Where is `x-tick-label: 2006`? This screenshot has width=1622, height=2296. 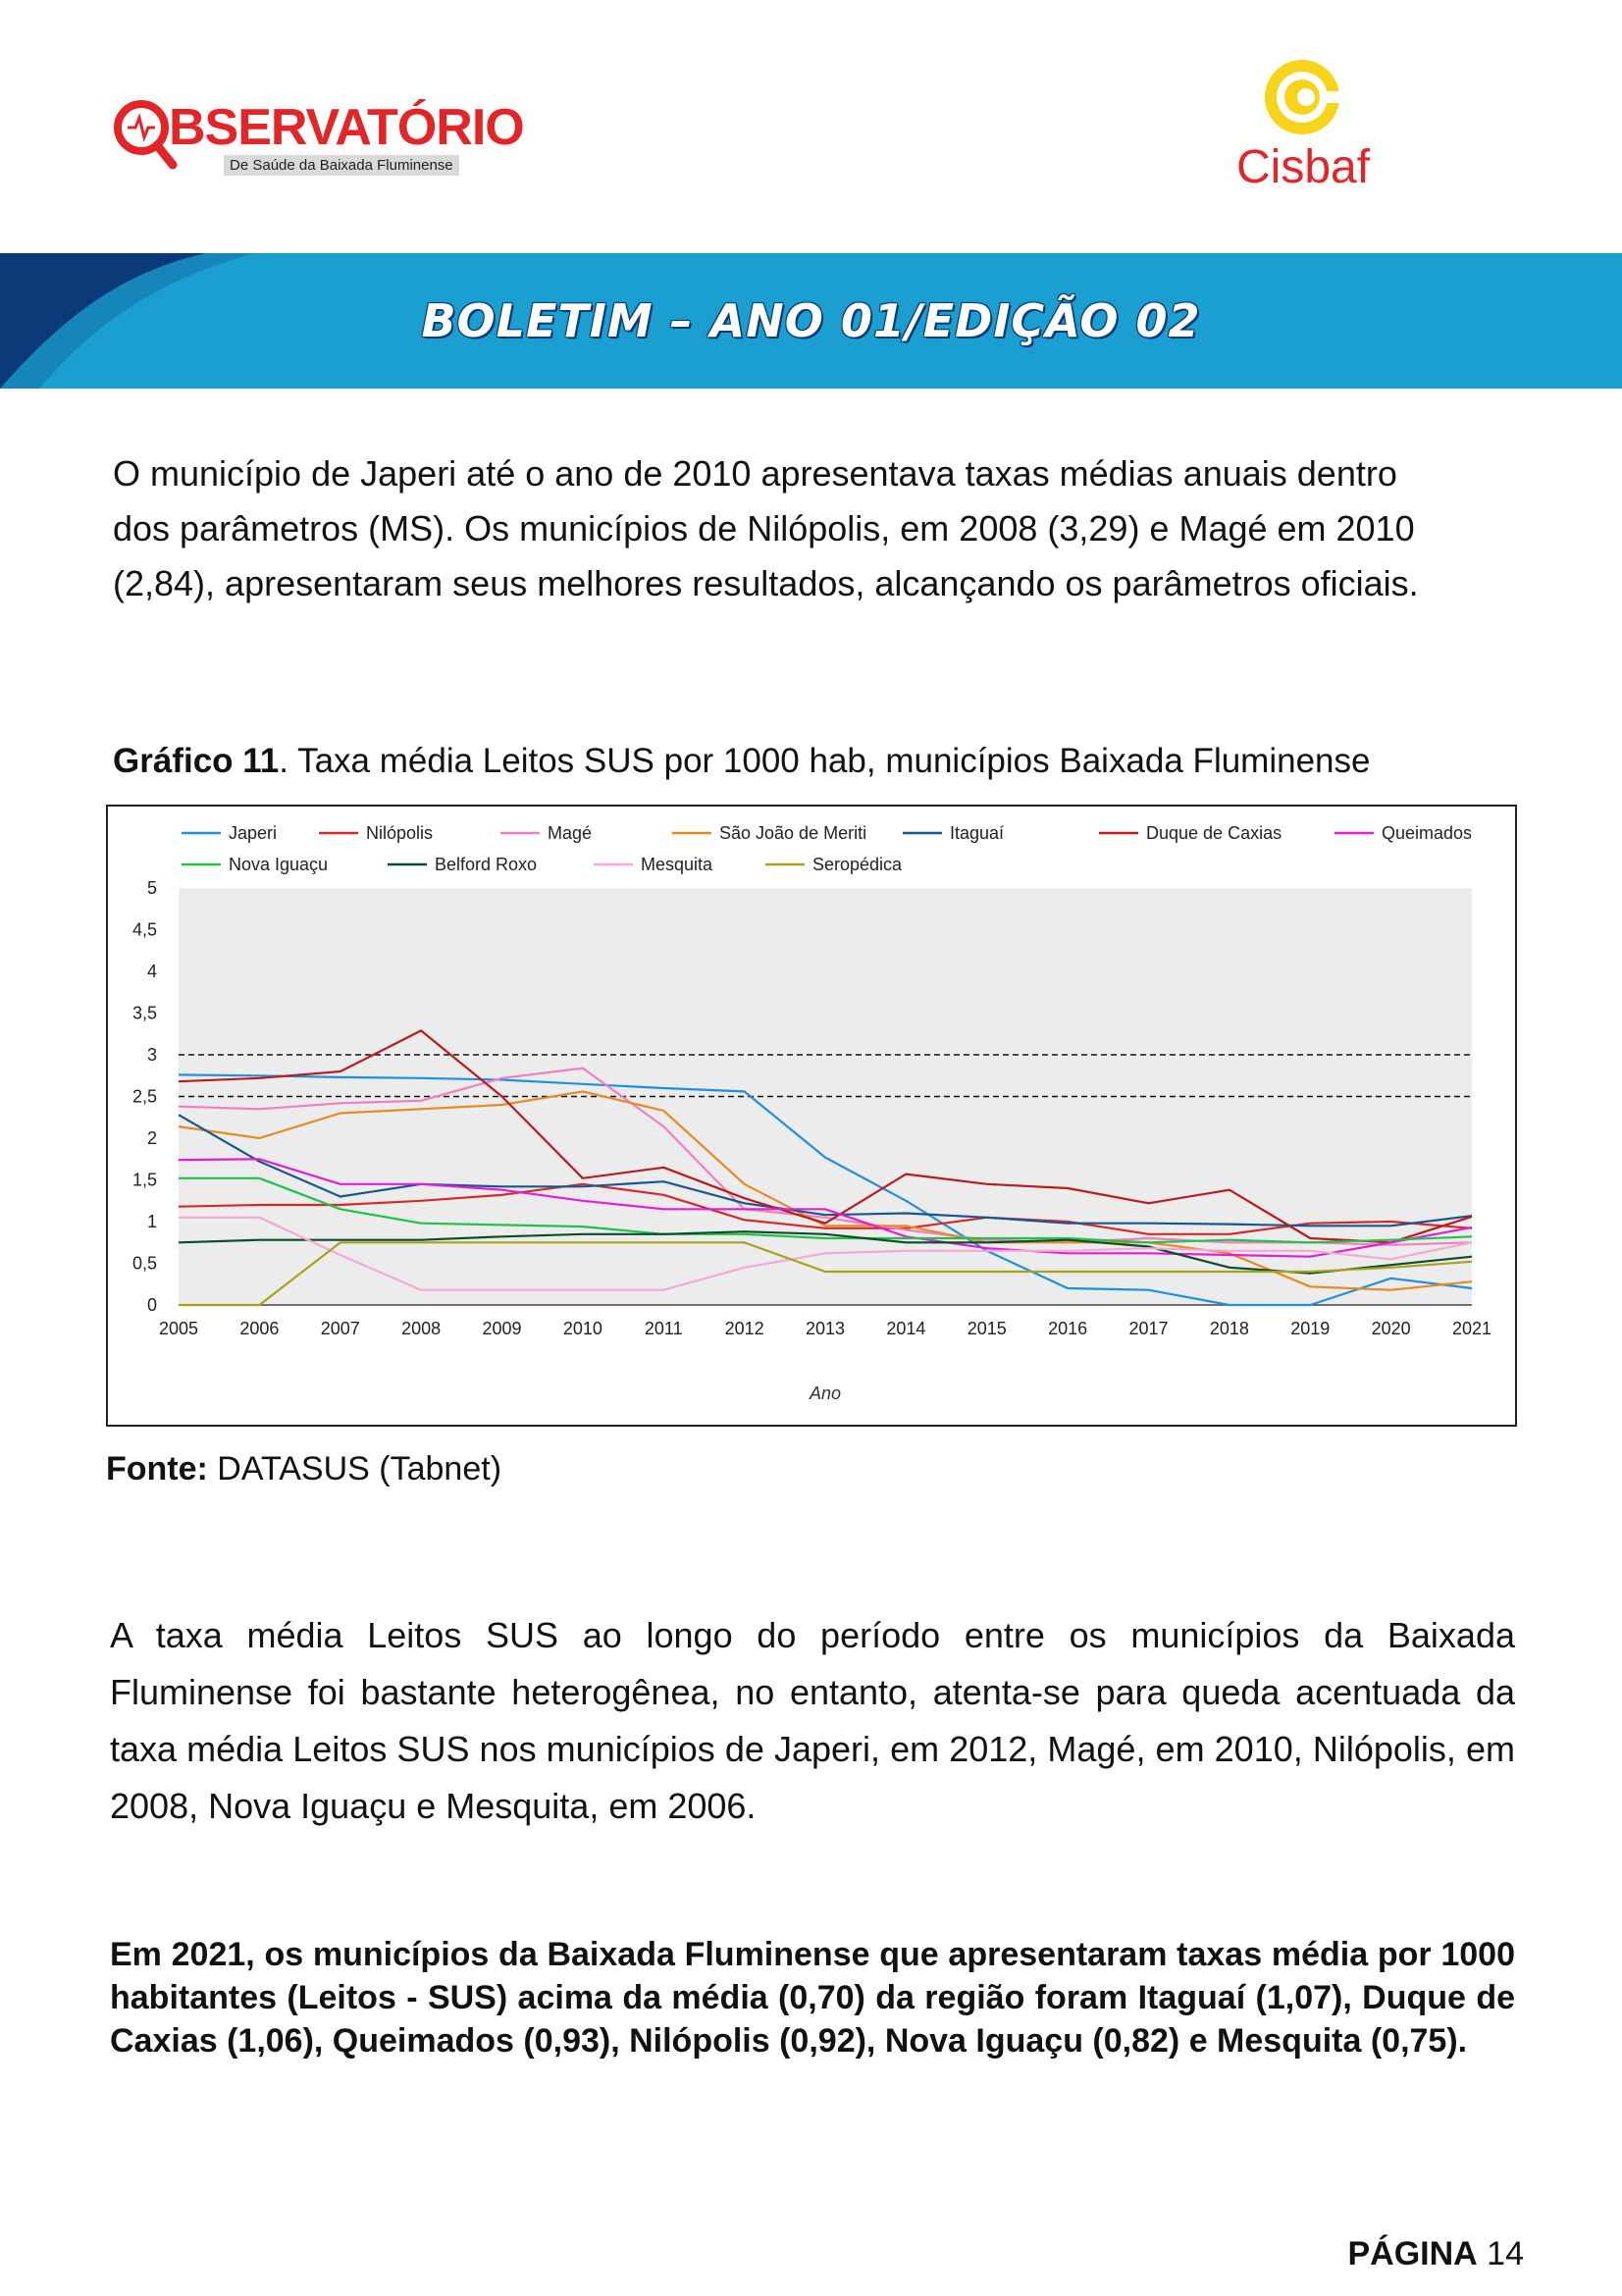 x-tick-label: 2006 is located at coordinates (259, 1328).